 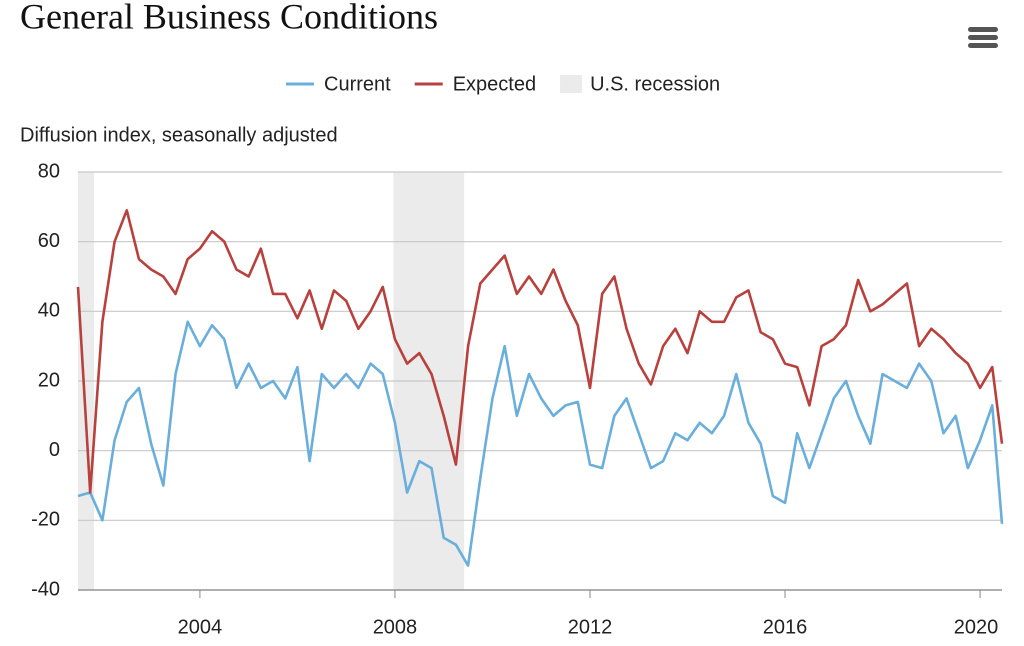 What do you see at coordinates (49, 311) in the screenshot?
I see `y-tick-label: 40` at bounding box center [49, 311].